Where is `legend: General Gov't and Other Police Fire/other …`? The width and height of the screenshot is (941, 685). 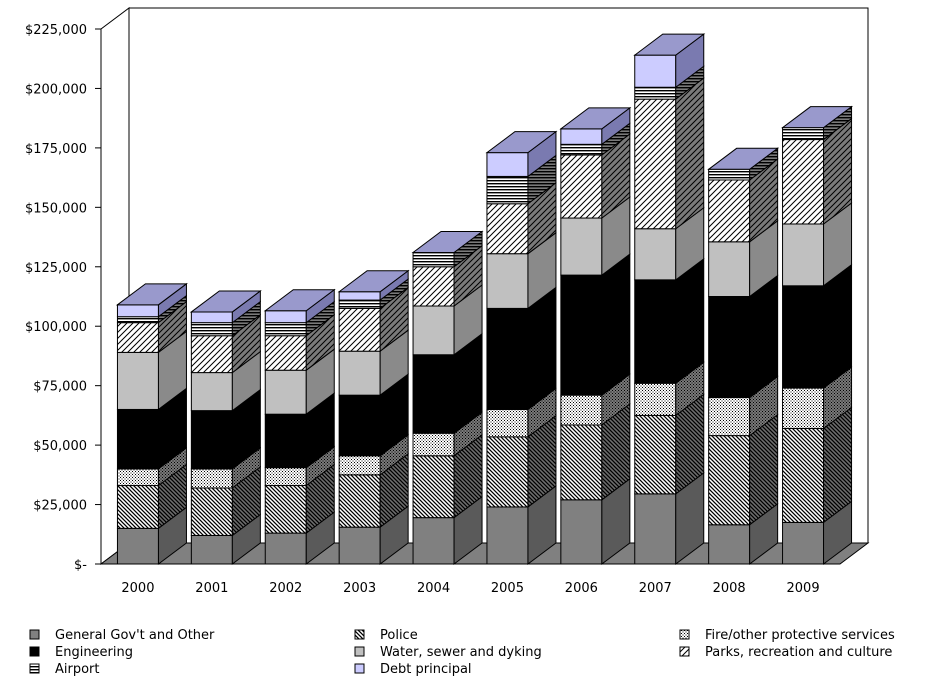 legend: General Gov't and Other Police Fire/other … is located at coordinates (462, 652).